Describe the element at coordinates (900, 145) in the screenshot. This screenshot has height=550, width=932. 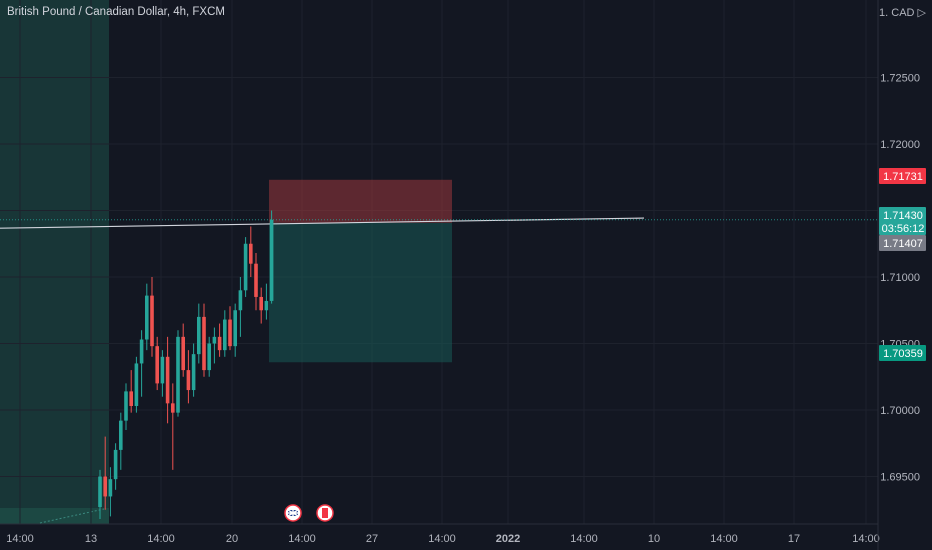
I see `y-tick-label: 1.72000` at that location.